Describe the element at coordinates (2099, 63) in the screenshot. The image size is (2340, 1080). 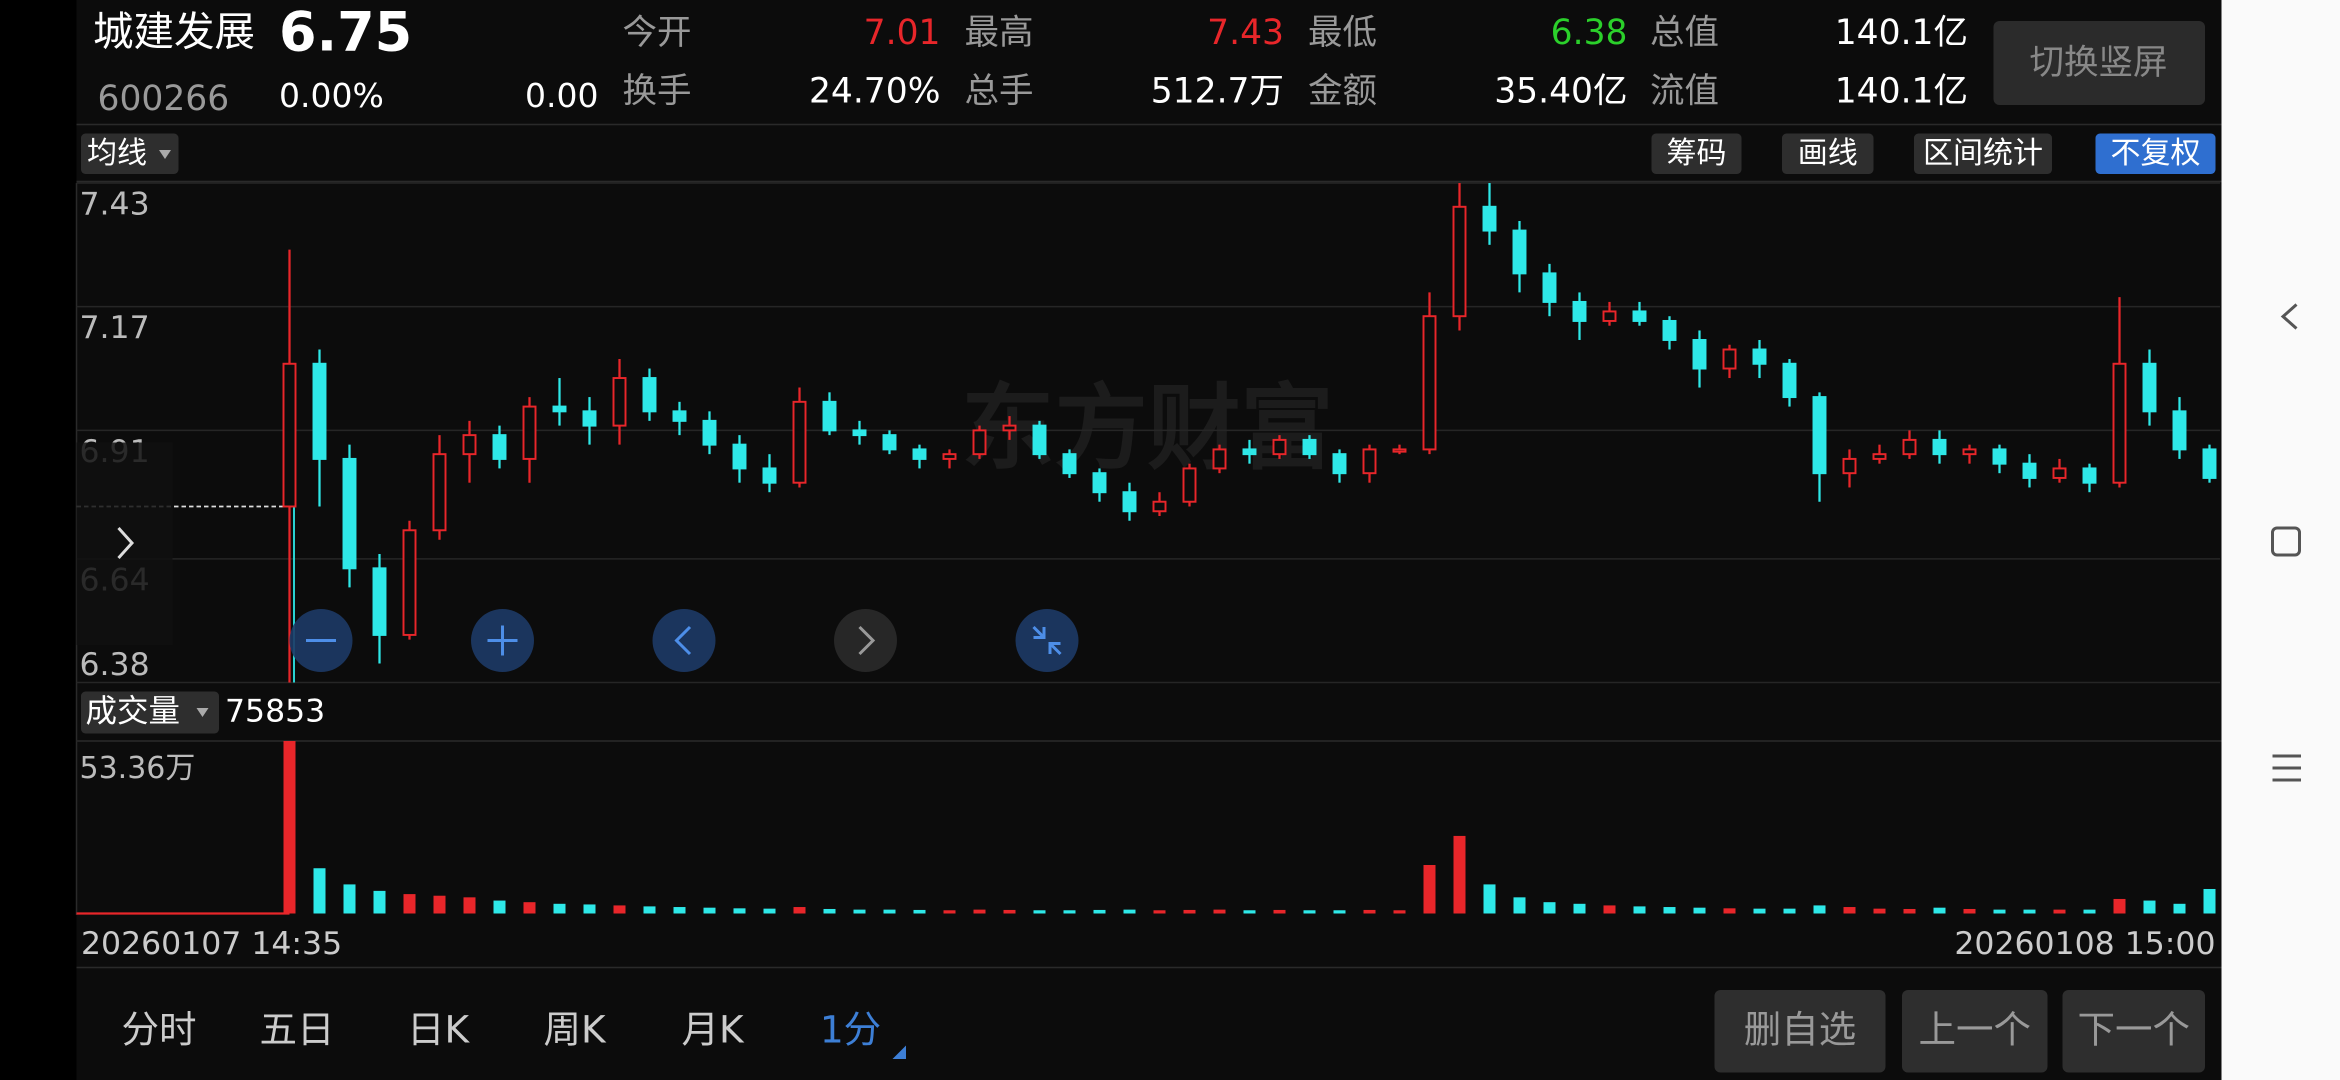
I see `switch-button-bg` at that location.